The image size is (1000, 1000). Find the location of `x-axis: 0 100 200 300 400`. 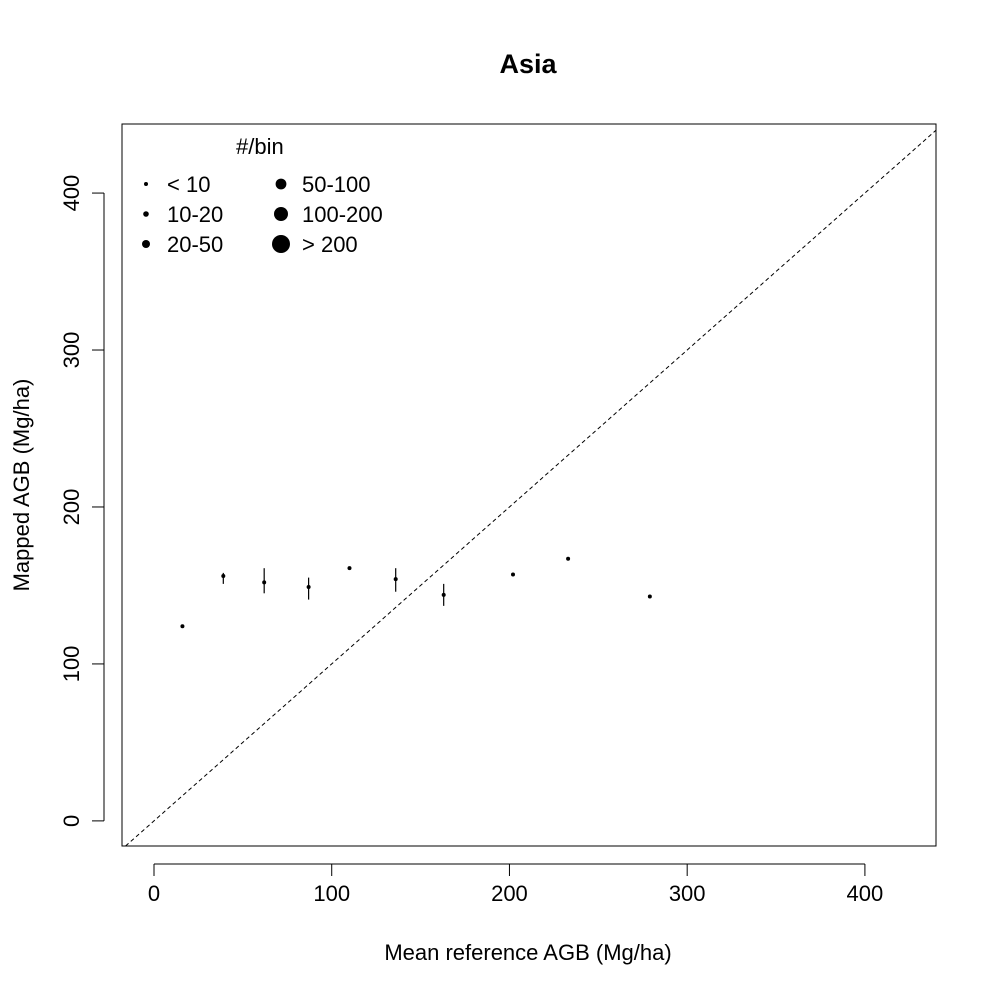

x-axis: 0 100 200 300 400 is located at coordinates (516, 884).